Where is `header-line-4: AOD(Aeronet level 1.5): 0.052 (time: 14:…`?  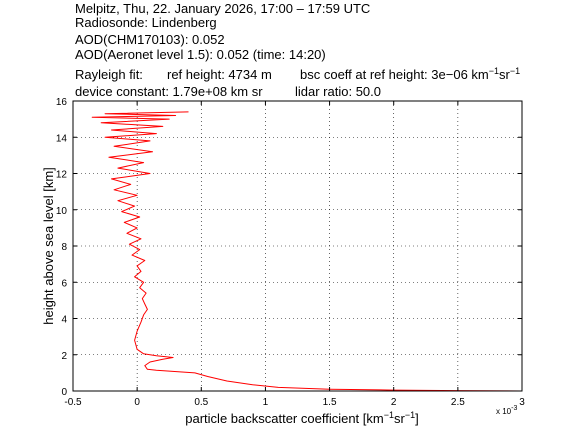
header-line-4: AOD(Aeronet level 1.5): 0.052 (time: 14:… is located at coordinates (200, 54).